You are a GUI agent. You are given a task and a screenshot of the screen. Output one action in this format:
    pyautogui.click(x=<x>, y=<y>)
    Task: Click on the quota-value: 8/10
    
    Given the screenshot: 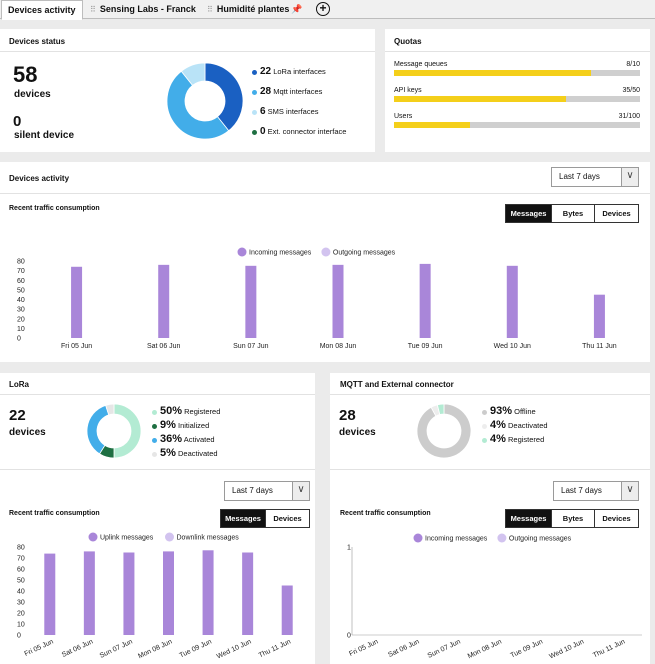 What is the action you would take?
    pyautogui.click(x=633, y=64)
    